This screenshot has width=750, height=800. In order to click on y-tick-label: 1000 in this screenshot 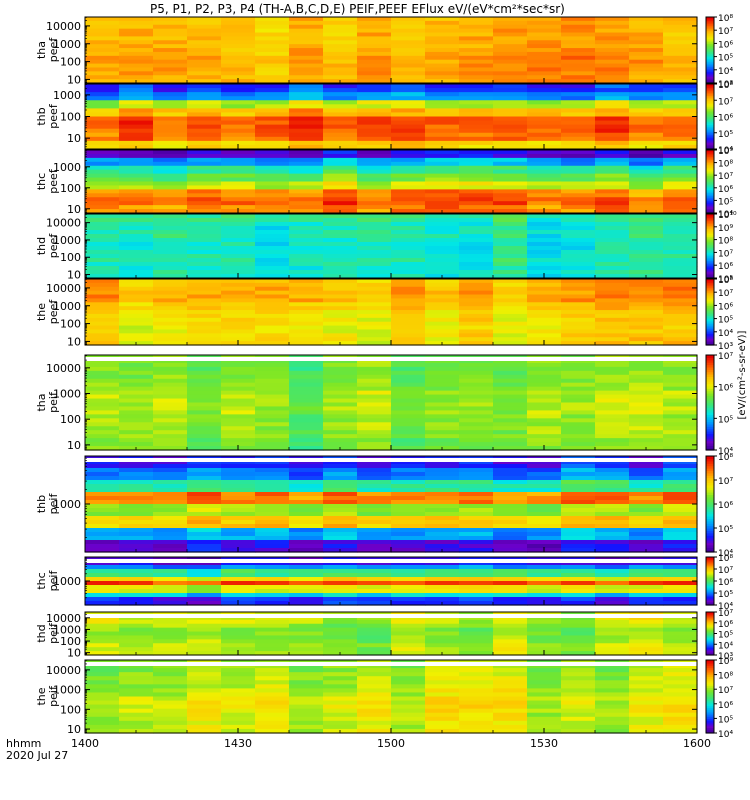, I will do `click(67, 504)`.